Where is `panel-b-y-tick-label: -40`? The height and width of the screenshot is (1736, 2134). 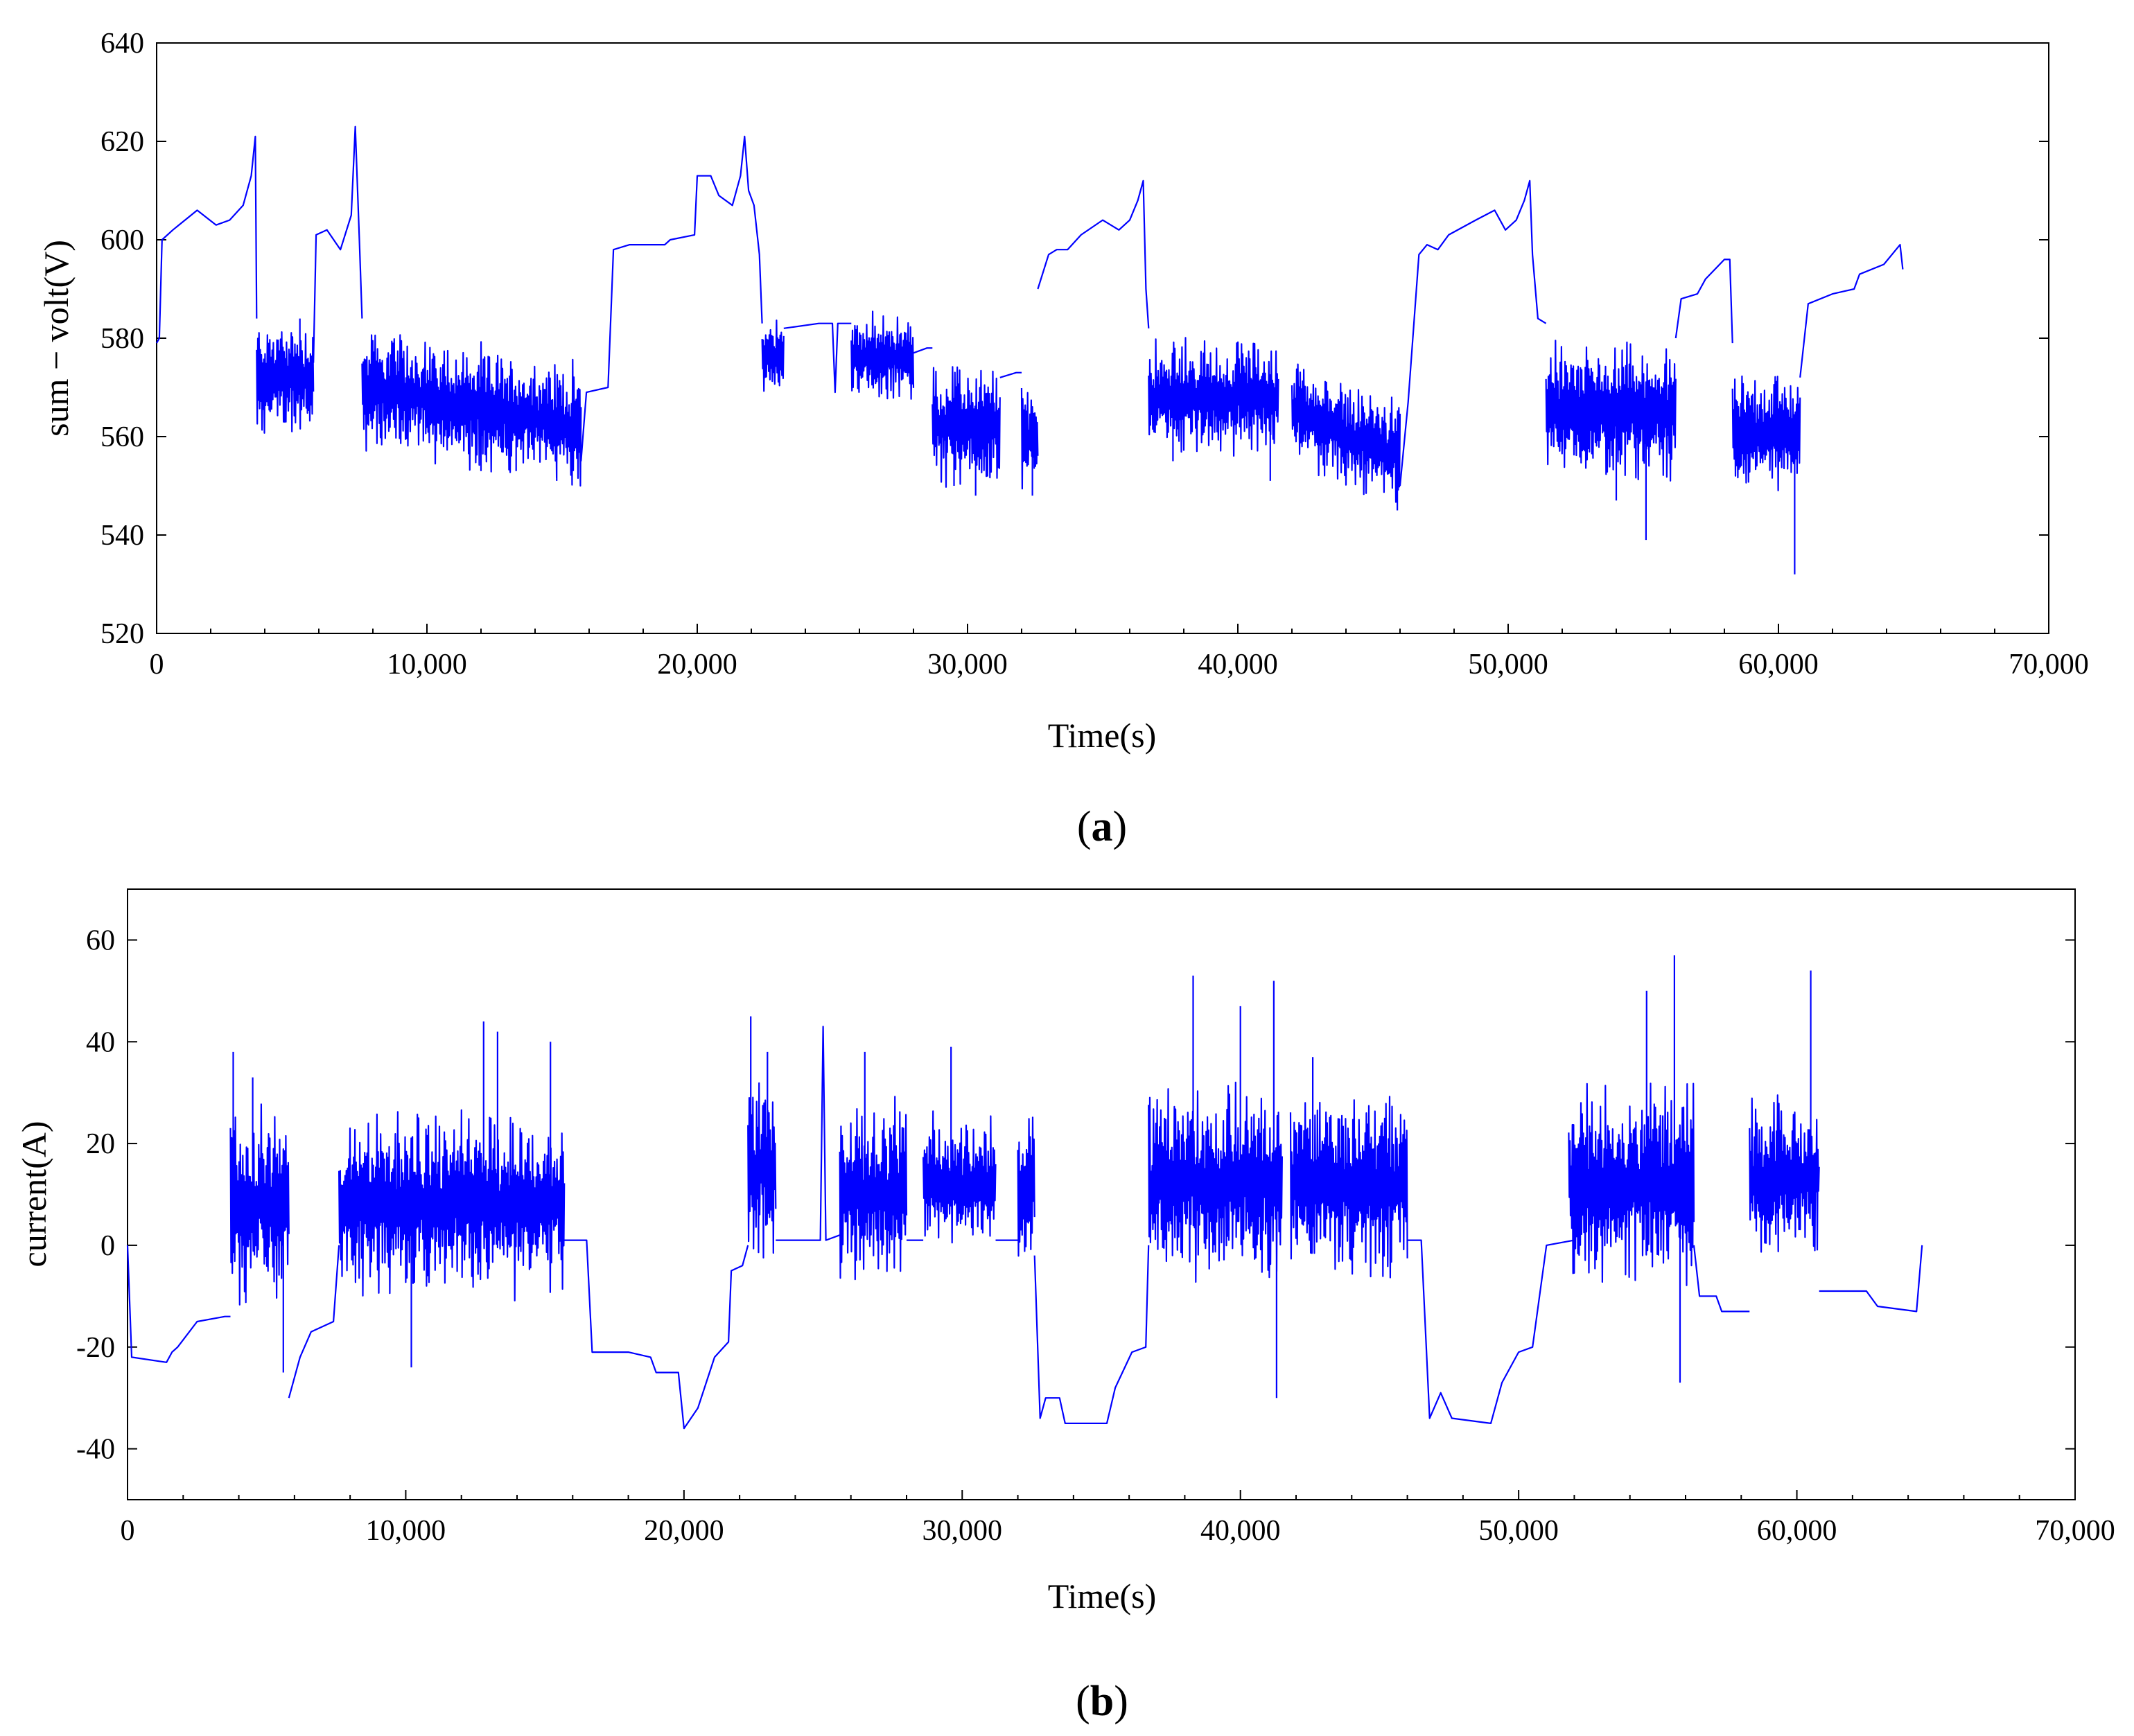
panel-b-y-tick-label: -40 is located at coordinates (95, 1450).